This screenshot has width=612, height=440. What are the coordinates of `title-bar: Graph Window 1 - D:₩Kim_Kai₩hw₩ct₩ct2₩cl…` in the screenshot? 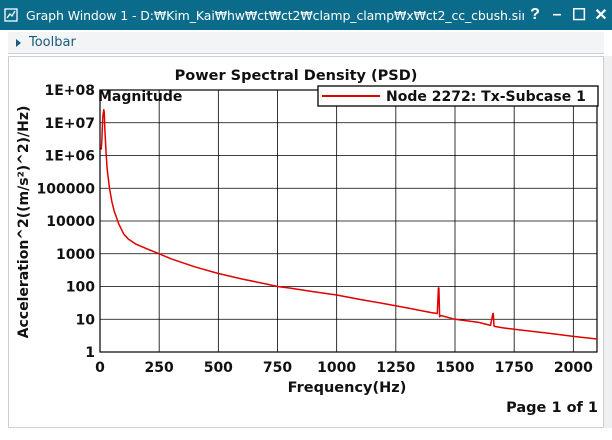 It's located at (306, 15).